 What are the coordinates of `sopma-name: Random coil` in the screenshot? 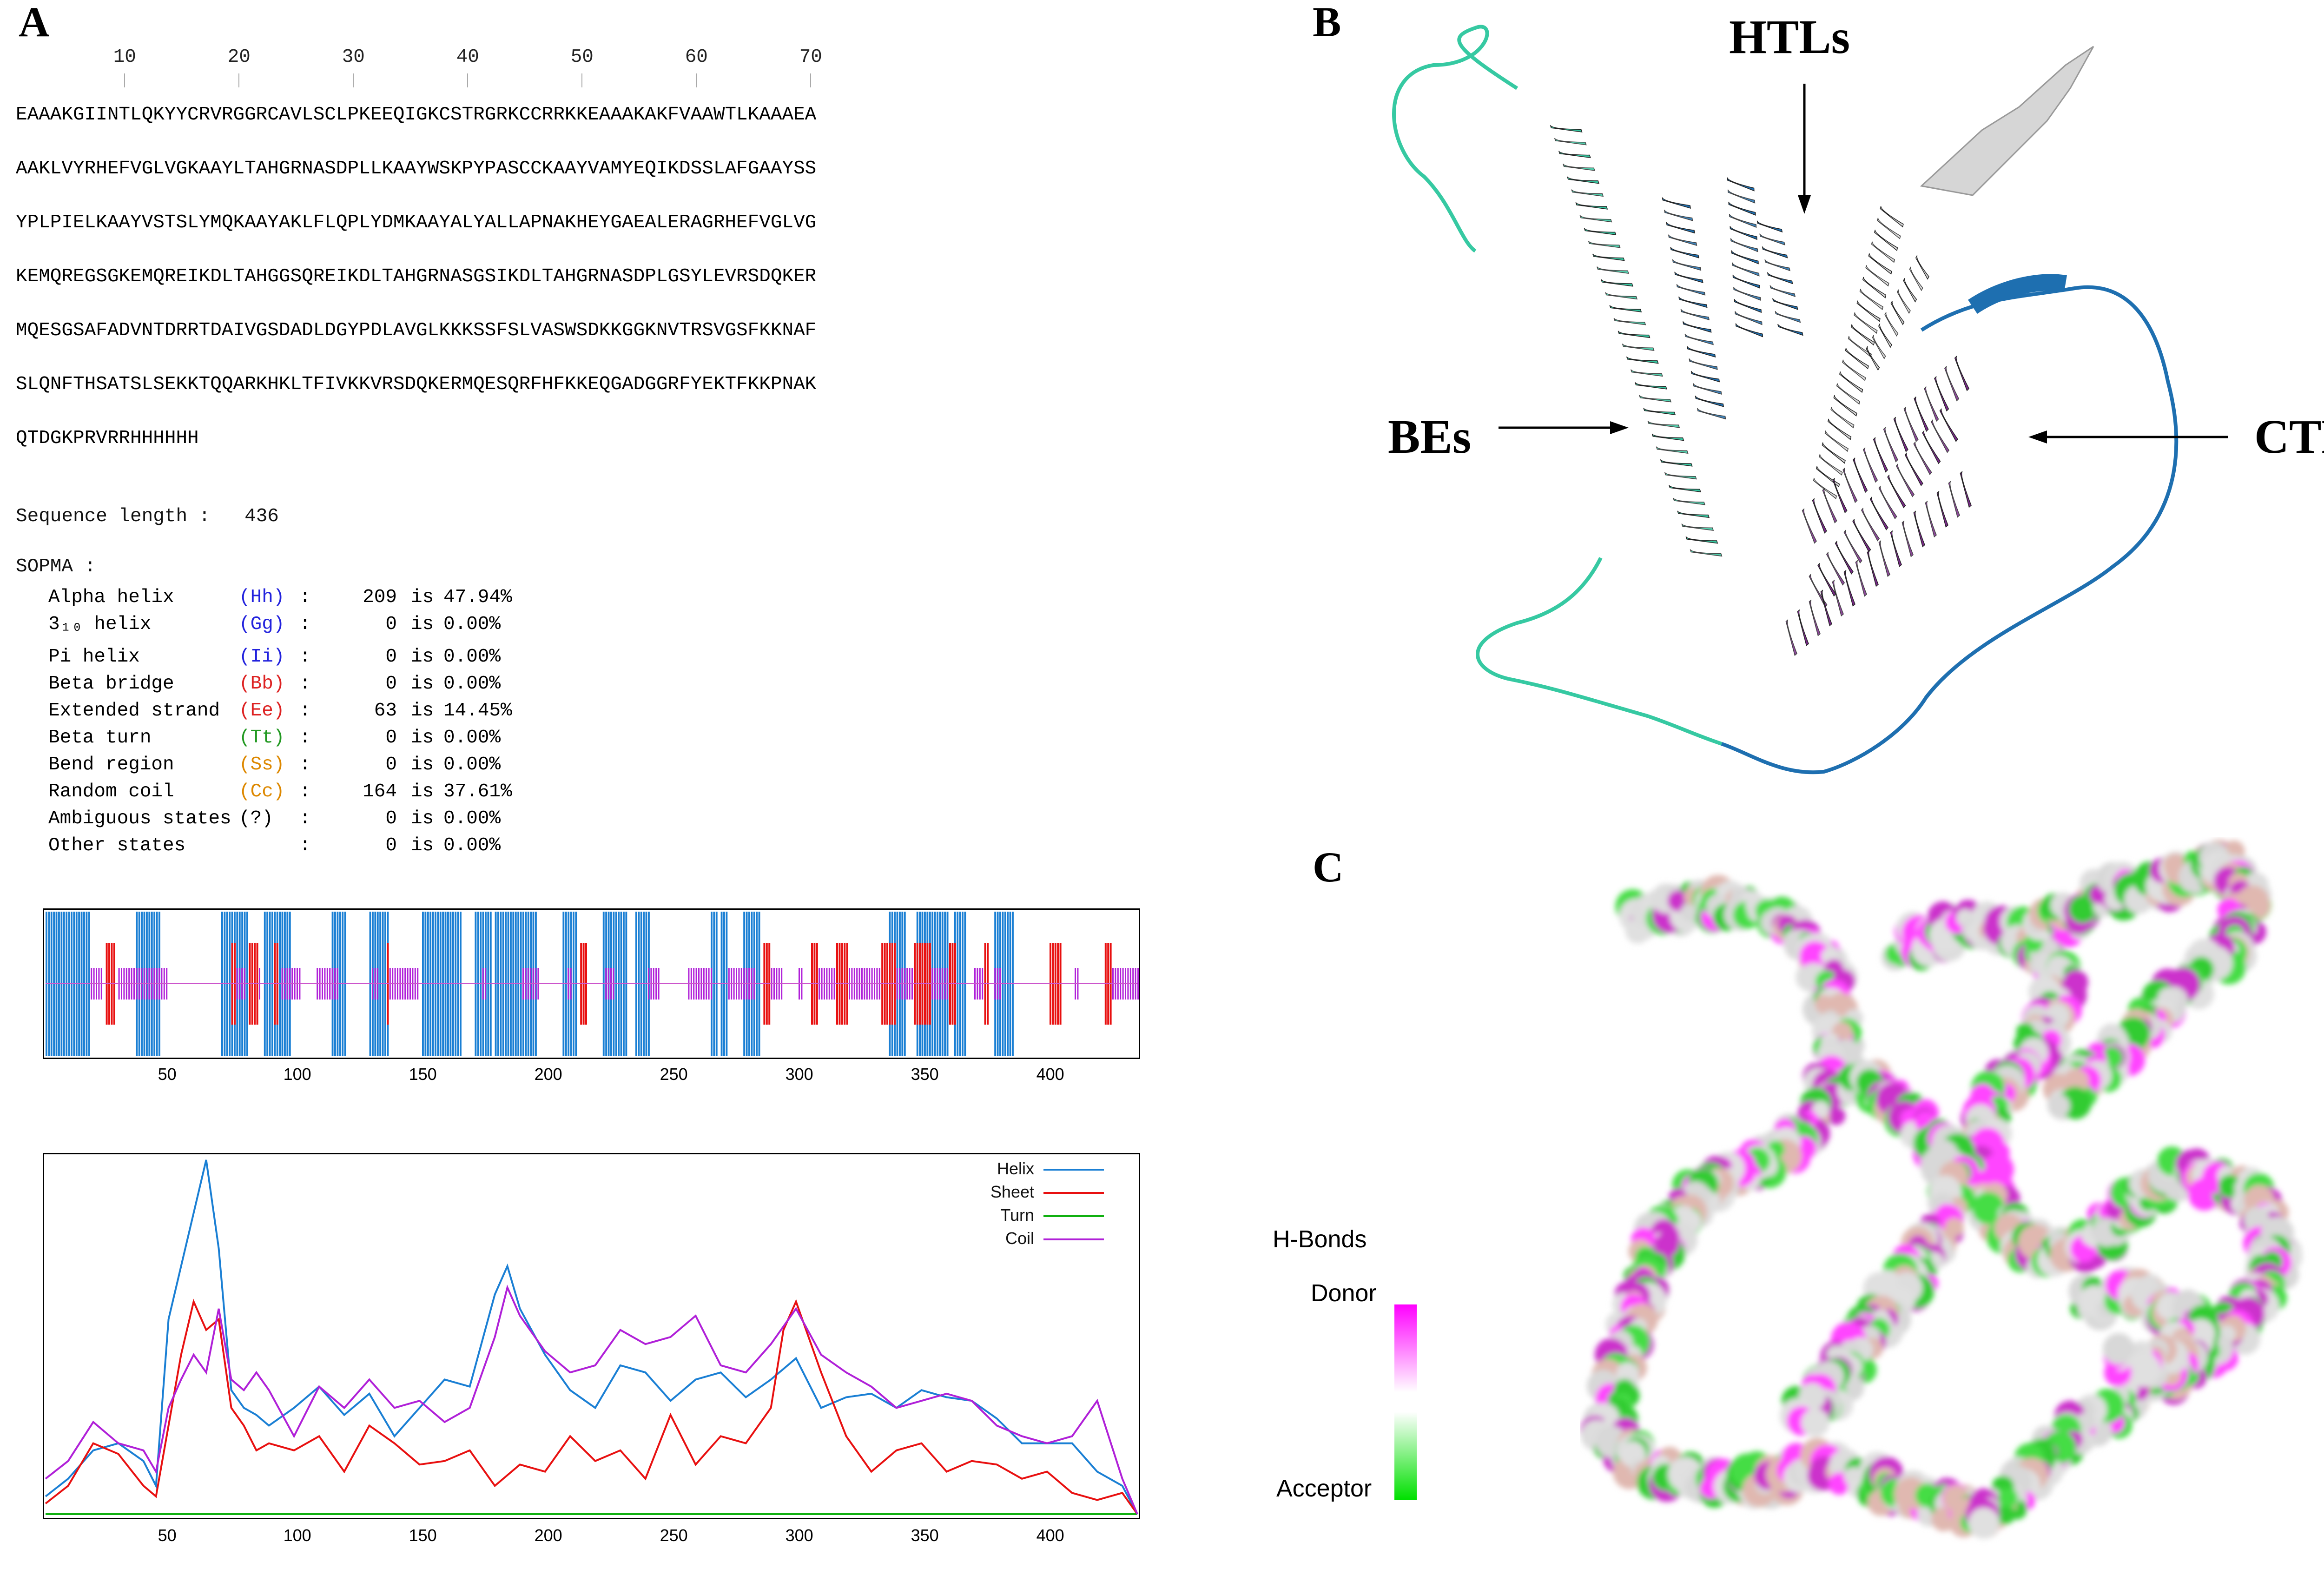 It's located at (111, 791).